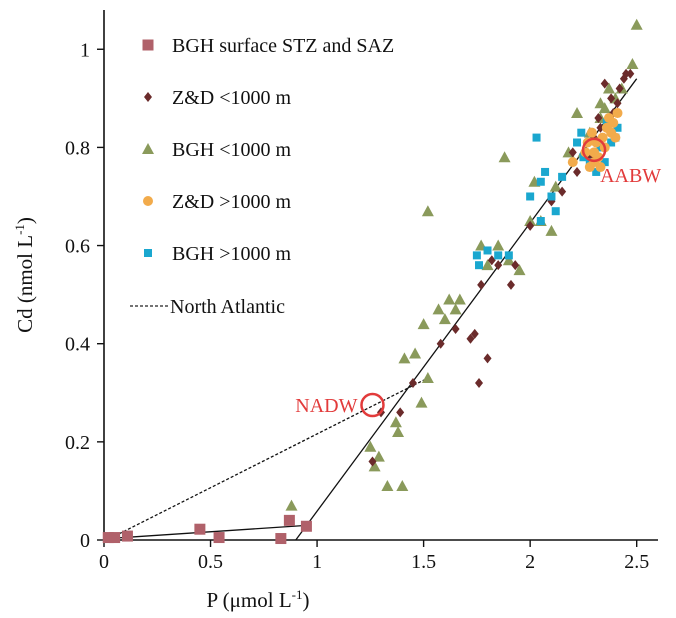 This screenshot has width=676, height=618. Describe the element at coordinates (232, 254) in the screenshot. I see `legend-label: BGH >1000 m` at that location.